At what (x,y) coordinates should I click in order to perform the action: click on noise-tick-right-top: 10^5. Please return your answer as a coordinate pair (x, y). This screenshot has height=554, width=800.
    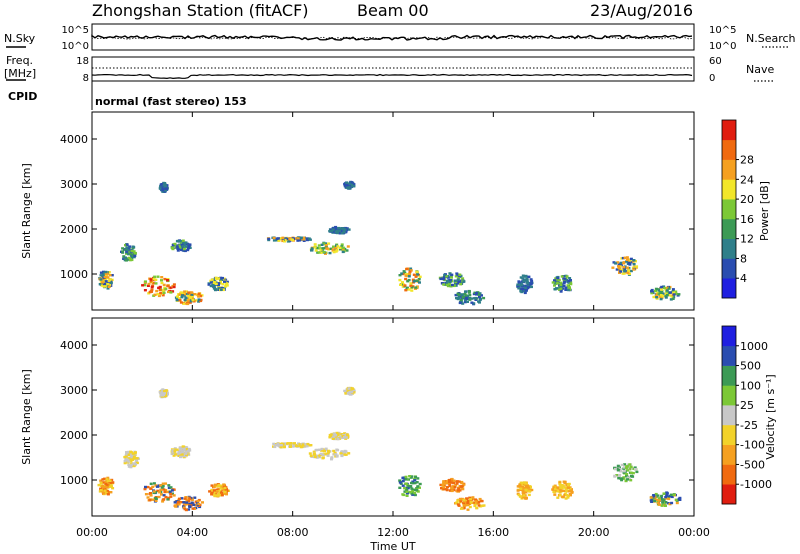
    Looking at the image, I should click on (722, 30).